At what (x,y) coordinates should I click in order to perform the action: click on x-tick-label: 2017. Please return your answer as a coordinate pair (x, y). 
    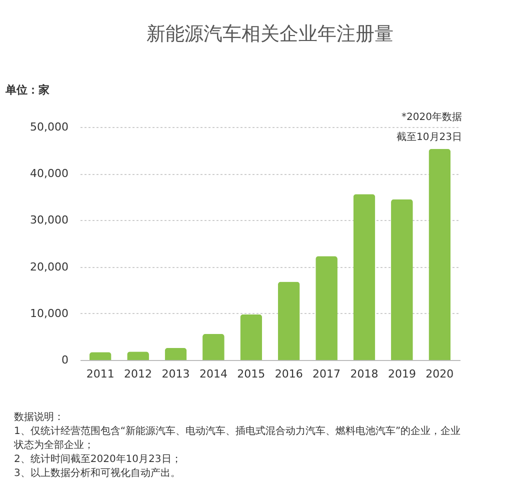
    Looking at the image, I should click on (326, 374).